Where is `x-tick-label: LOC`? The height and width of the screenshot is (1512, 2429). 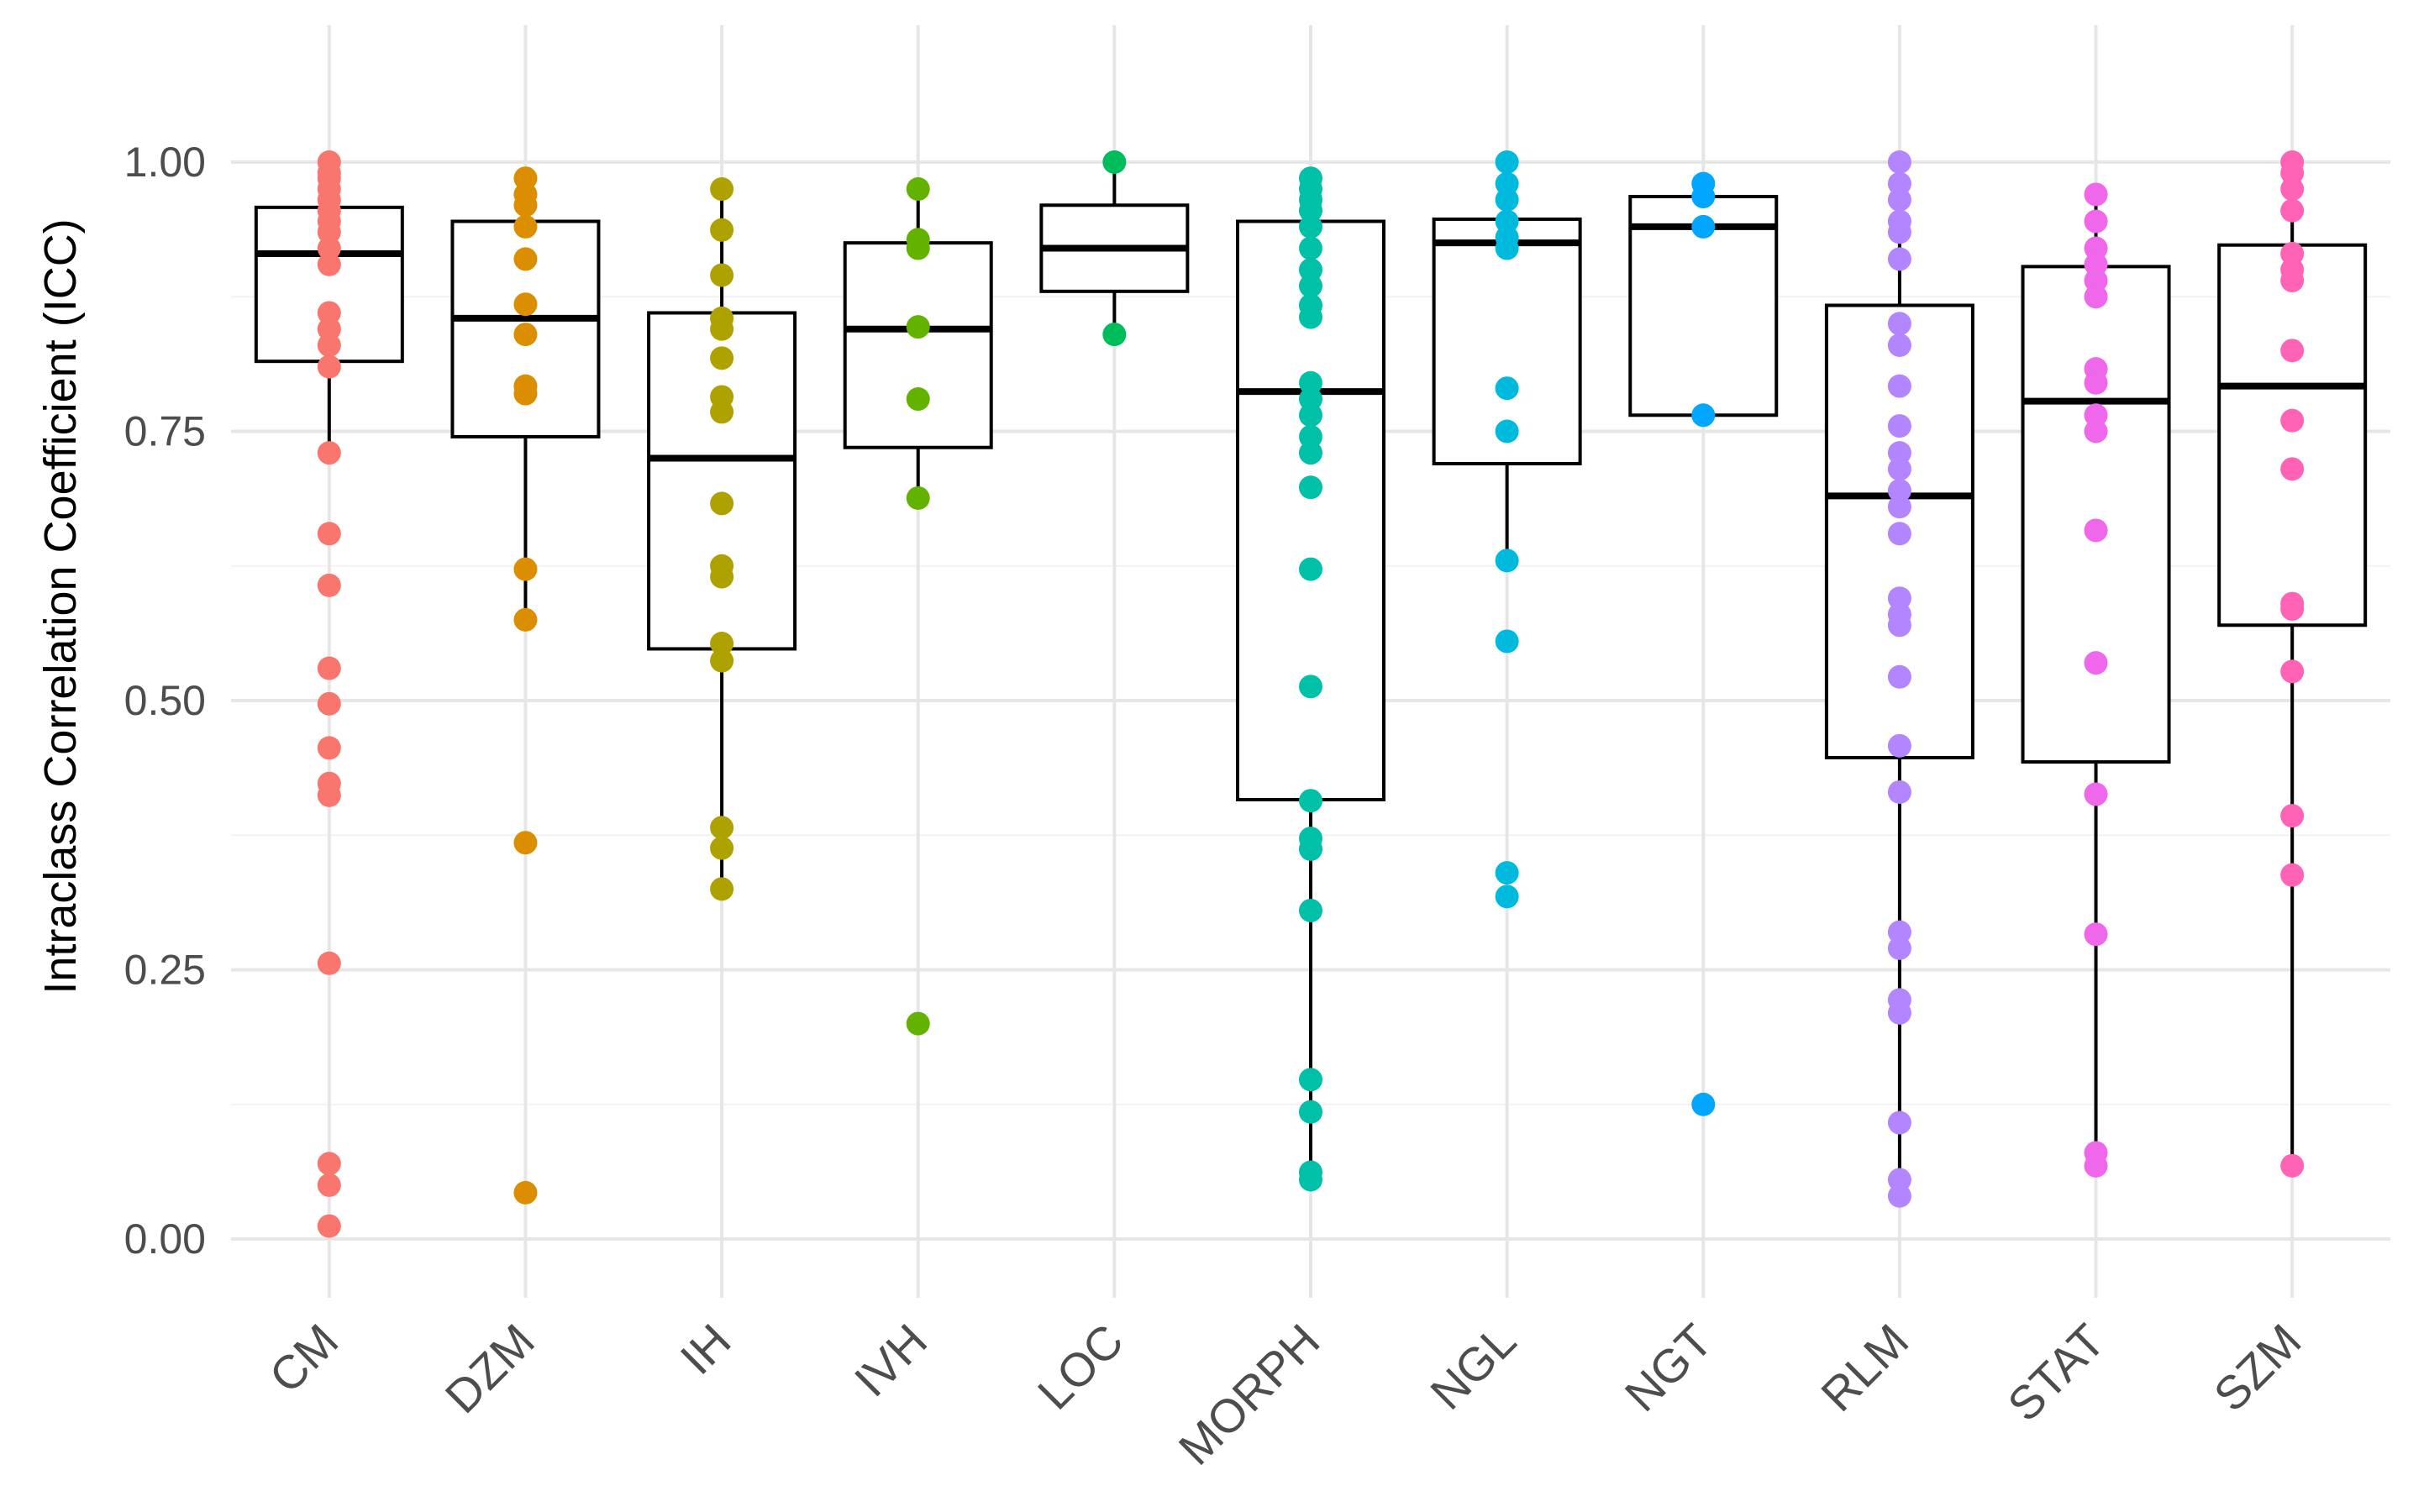 x-tick-label: LOC is located at coordinates (1080, 1367).